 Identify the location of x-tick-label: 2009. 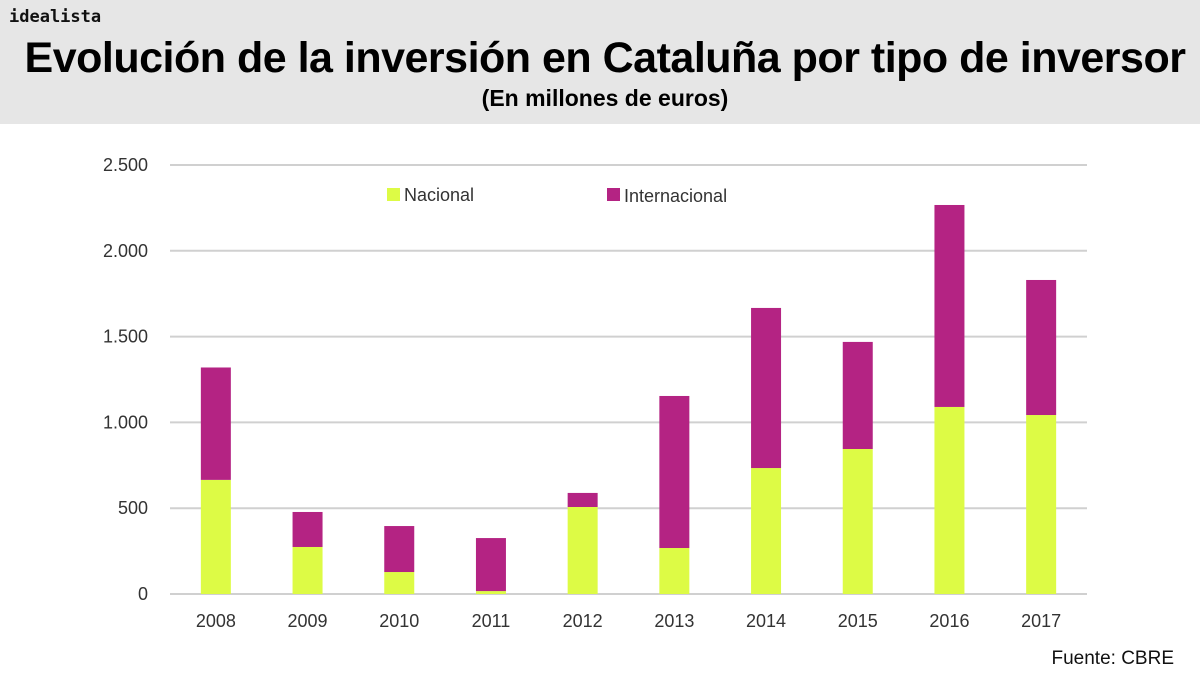
(308, 621).